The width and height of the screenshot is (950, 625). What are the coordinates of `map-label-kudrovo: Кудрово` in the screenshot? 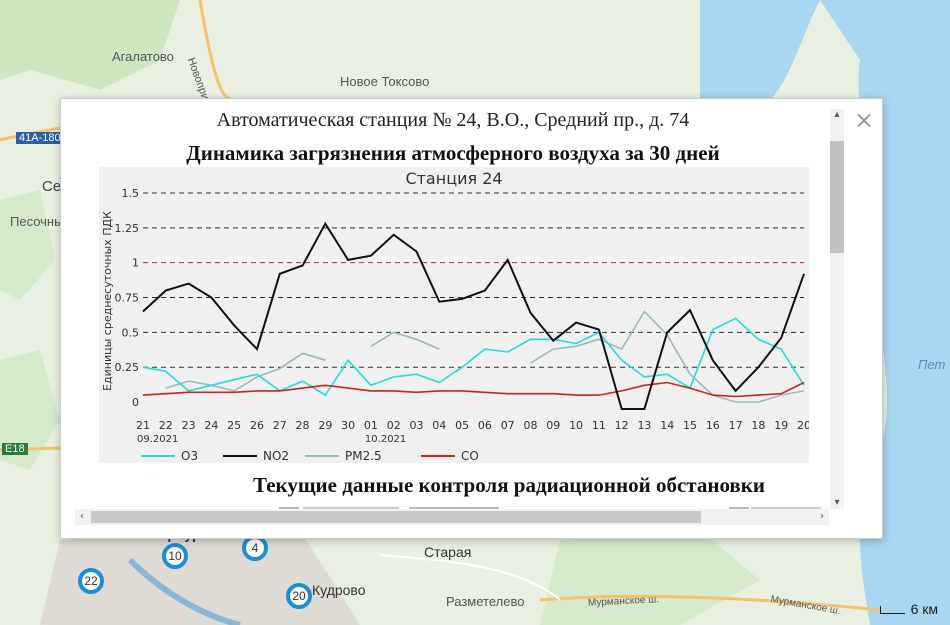 It's located at (339, 590).